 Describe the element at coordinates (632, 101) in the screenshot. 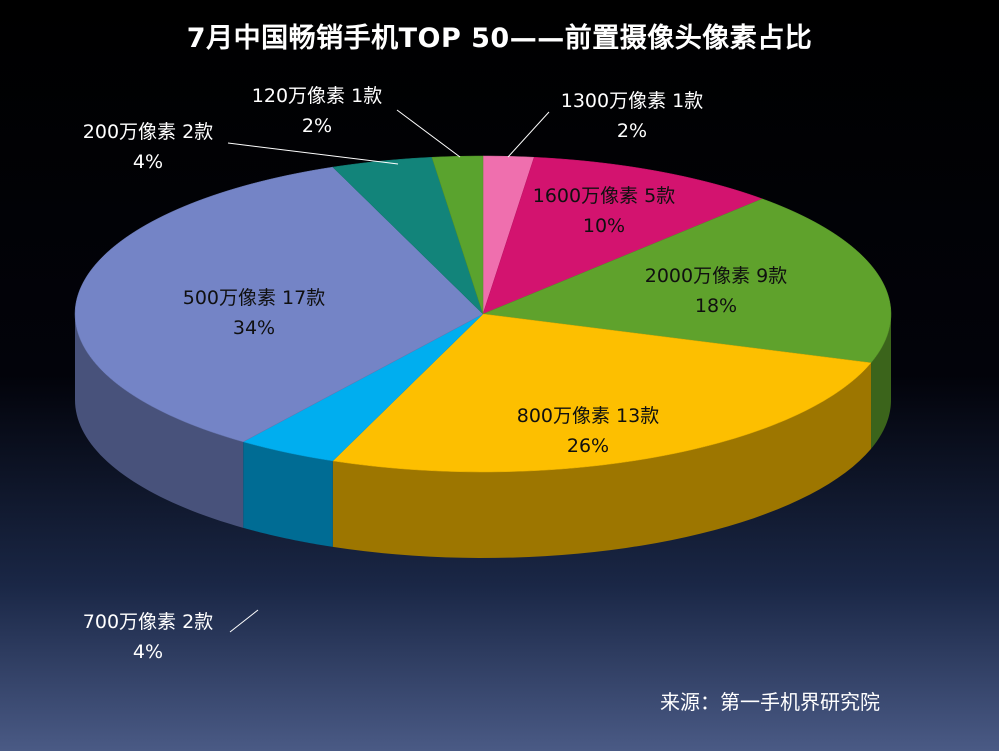

I see `slice-label-0: 1300万像素 1款` at that location.